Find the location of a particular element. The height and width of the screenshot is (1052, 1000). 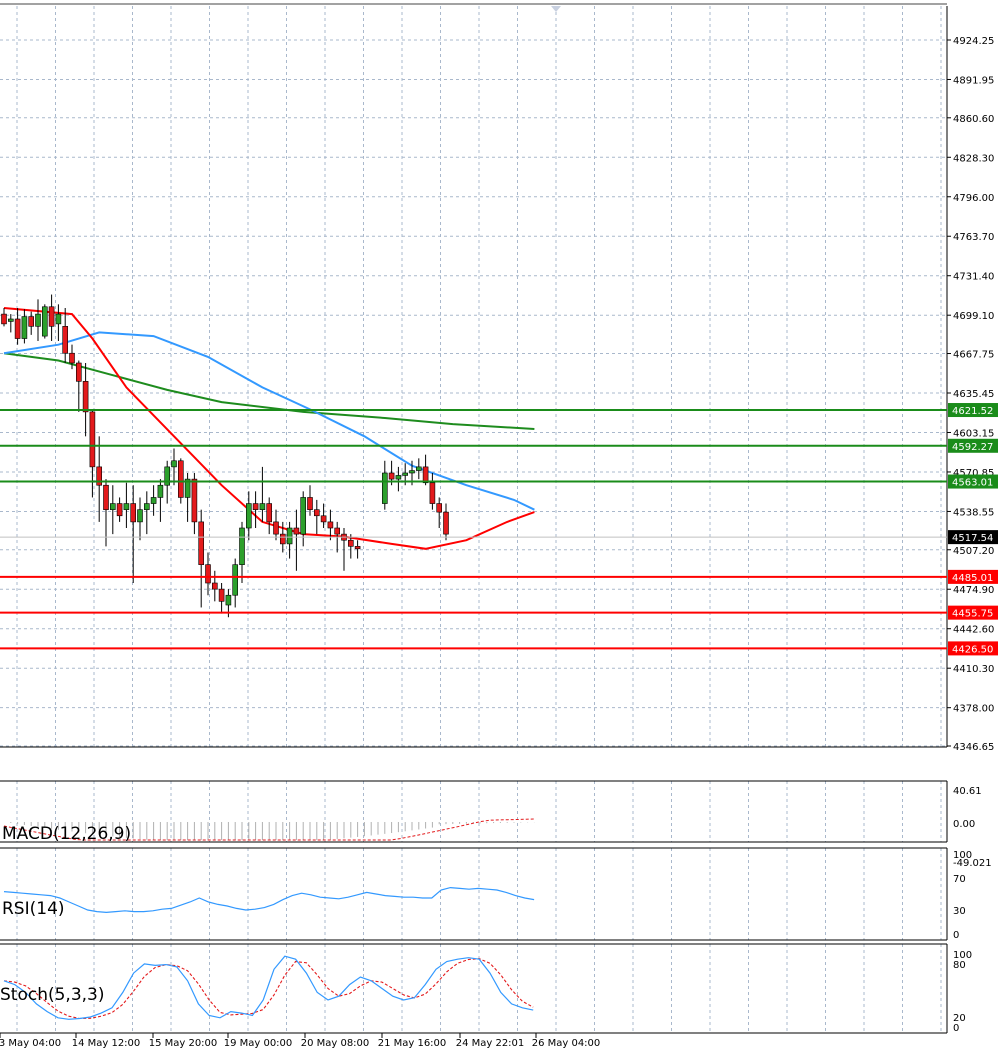

macd-axis-label: -49.021 is located at coordinates (972, 863).